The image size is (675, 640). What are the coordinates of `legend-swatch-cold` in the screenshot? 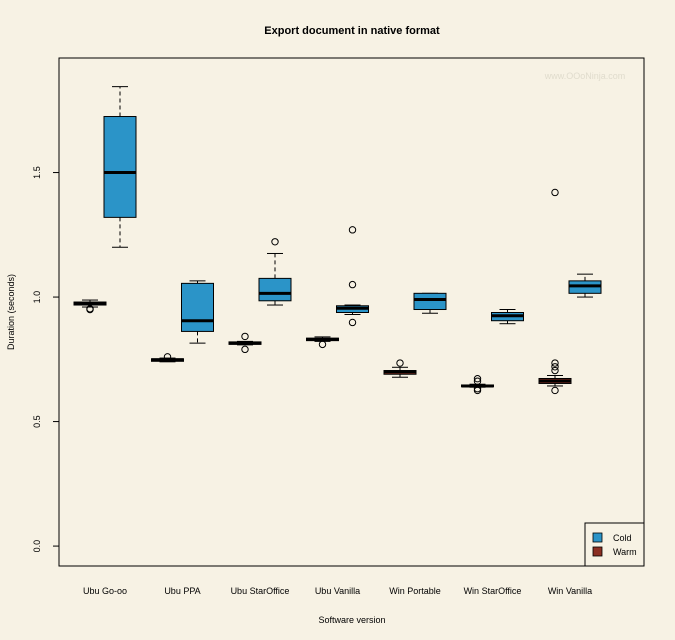 It's located at (597, 537).